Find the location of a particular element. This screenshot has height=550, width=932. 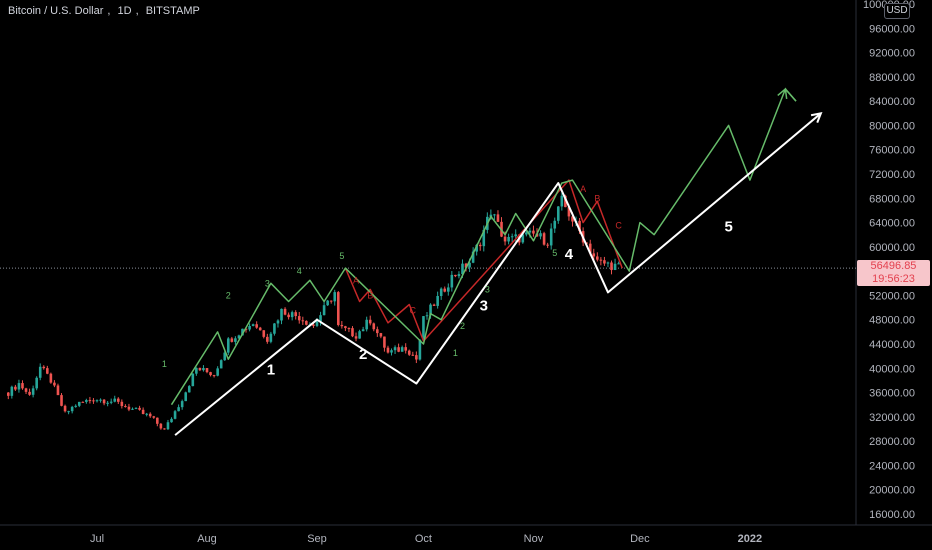

x-tick-label: Oct is located at coordinates (423, 539).